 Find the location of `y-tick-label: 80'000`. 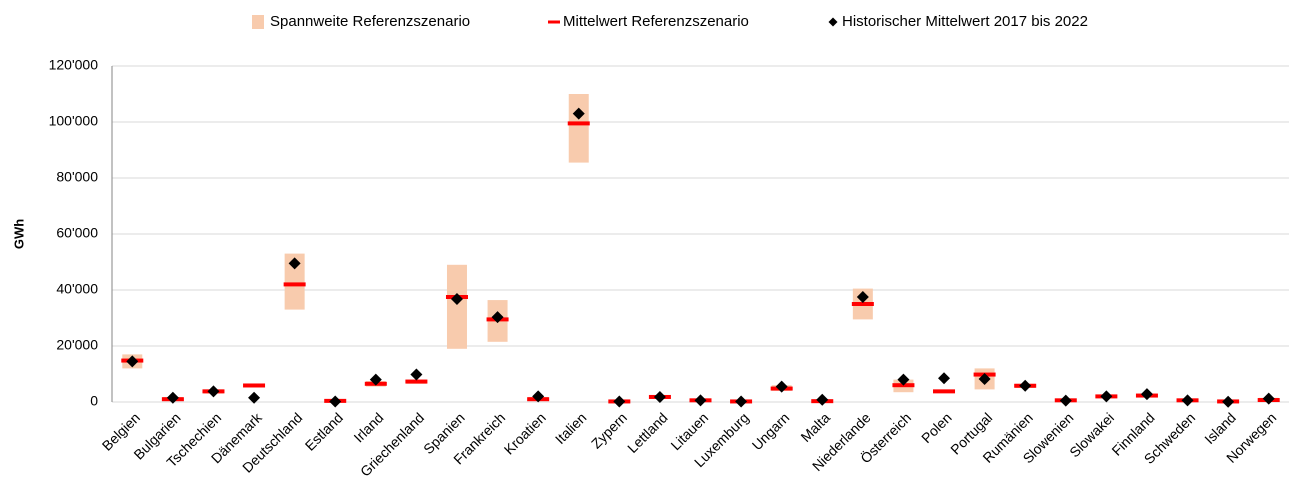

y-tick-label: 80'000 is located at coordinates (77, 177).